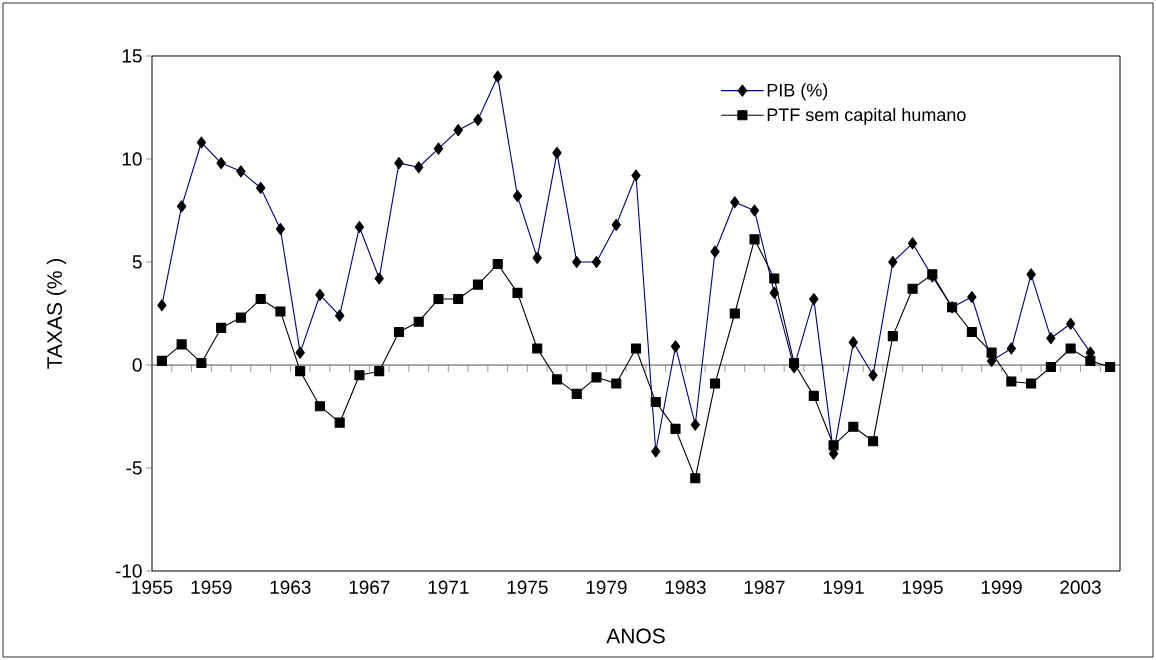 The height and width of the screenshot is (660, 1156). Describe the element at coordinates (132, 159) in the screenshot. I see `y-tick-label: 10` at that location.